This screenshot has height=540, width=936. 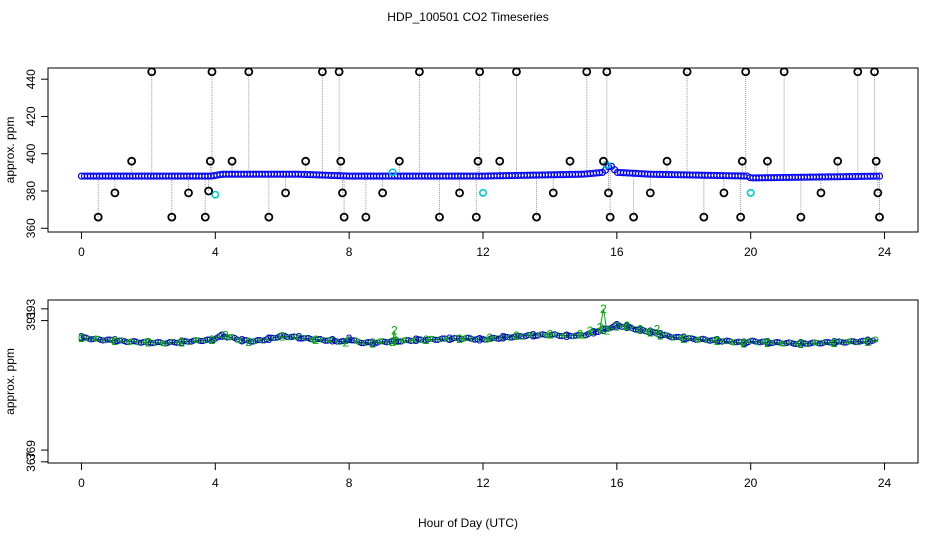 I want to click on y-tick-label: 369, so click(x=31, y=450).